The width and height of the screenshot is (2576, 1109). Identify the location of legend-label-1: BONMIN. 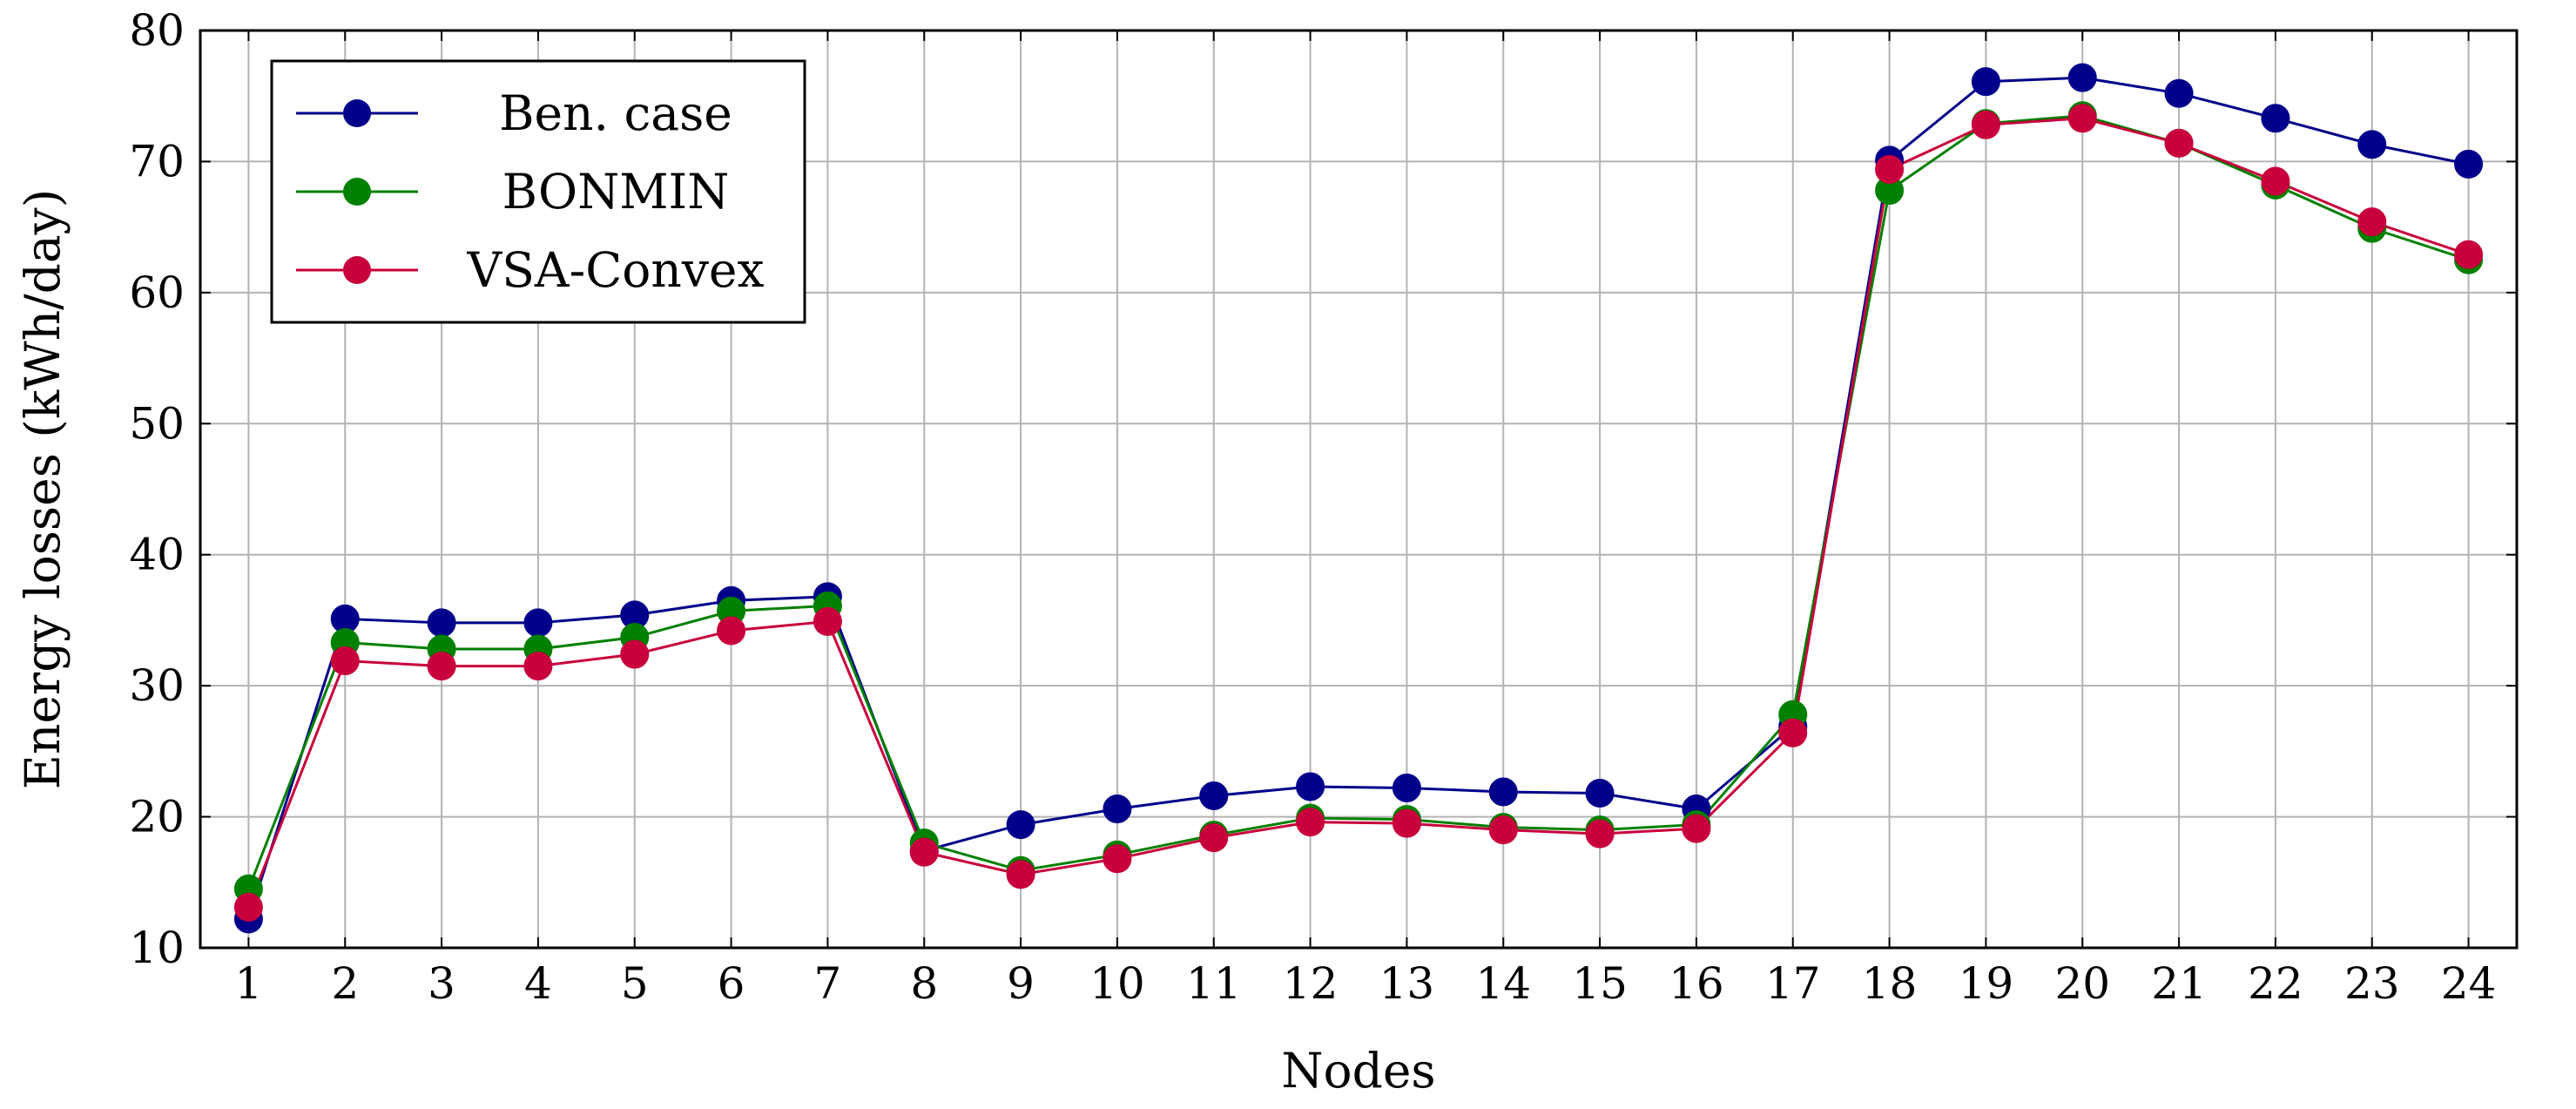
(616, 192).